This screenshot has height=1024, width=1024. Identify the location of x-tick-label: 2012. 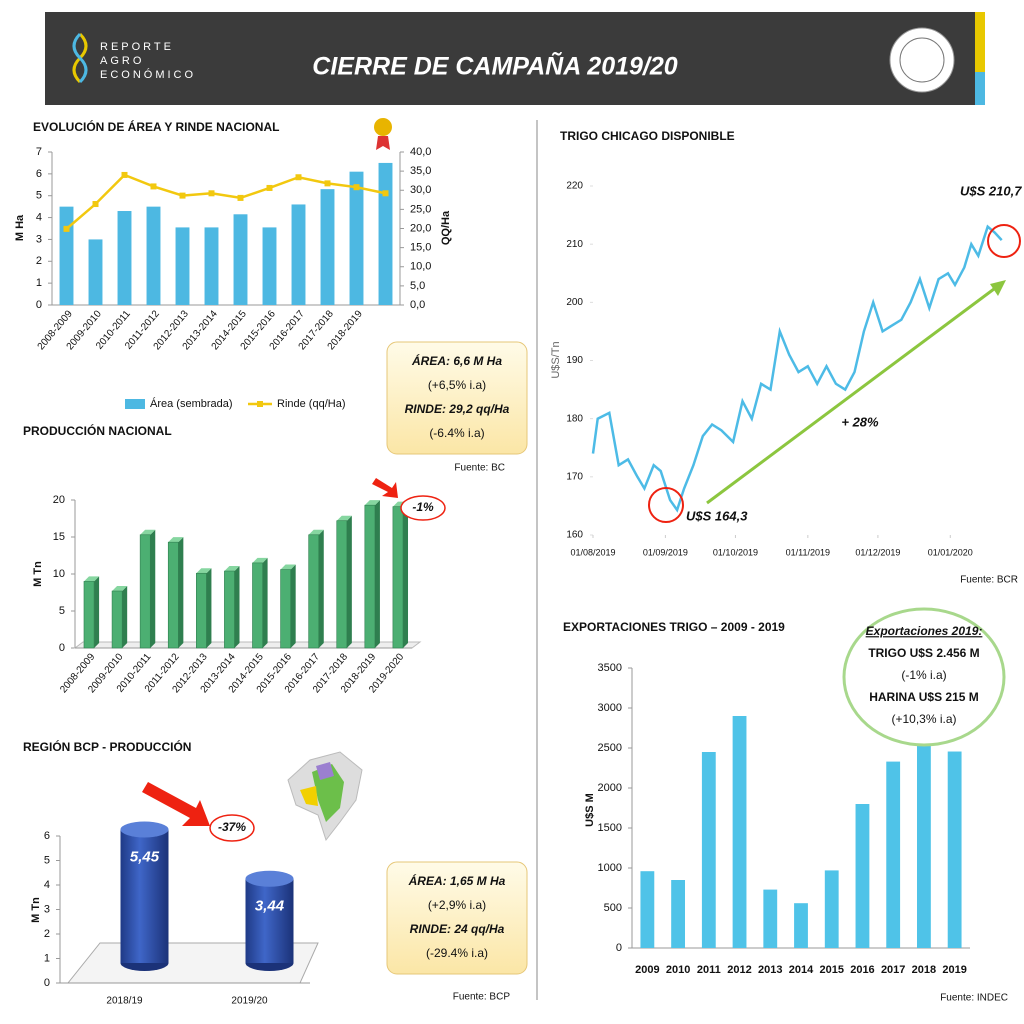
(739, 970).